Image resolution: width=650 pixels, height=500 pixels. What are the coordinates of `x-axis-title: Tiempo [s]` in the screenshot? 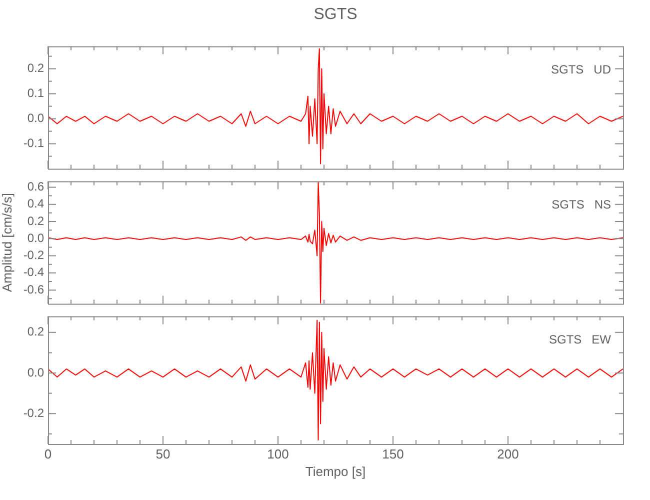 It's located at (335, 471).